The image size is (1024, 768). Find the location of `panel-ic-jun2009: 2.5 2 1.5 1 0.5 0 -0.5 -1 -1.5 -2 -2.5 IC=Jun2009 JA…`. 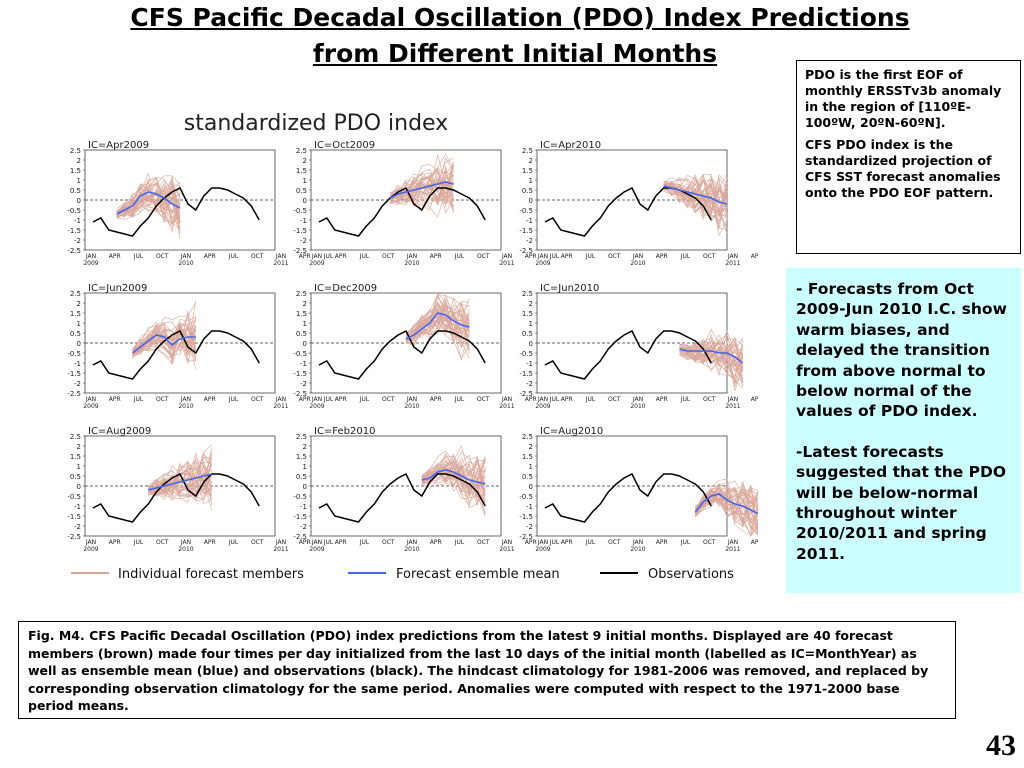

panel-ic-jun2009: 2.5 2 1.5 1 0.5 0 -0.5 -1 -1.5 -2 -2.5 IC=Jun2009 JA… is located at coordinates (200, 346).